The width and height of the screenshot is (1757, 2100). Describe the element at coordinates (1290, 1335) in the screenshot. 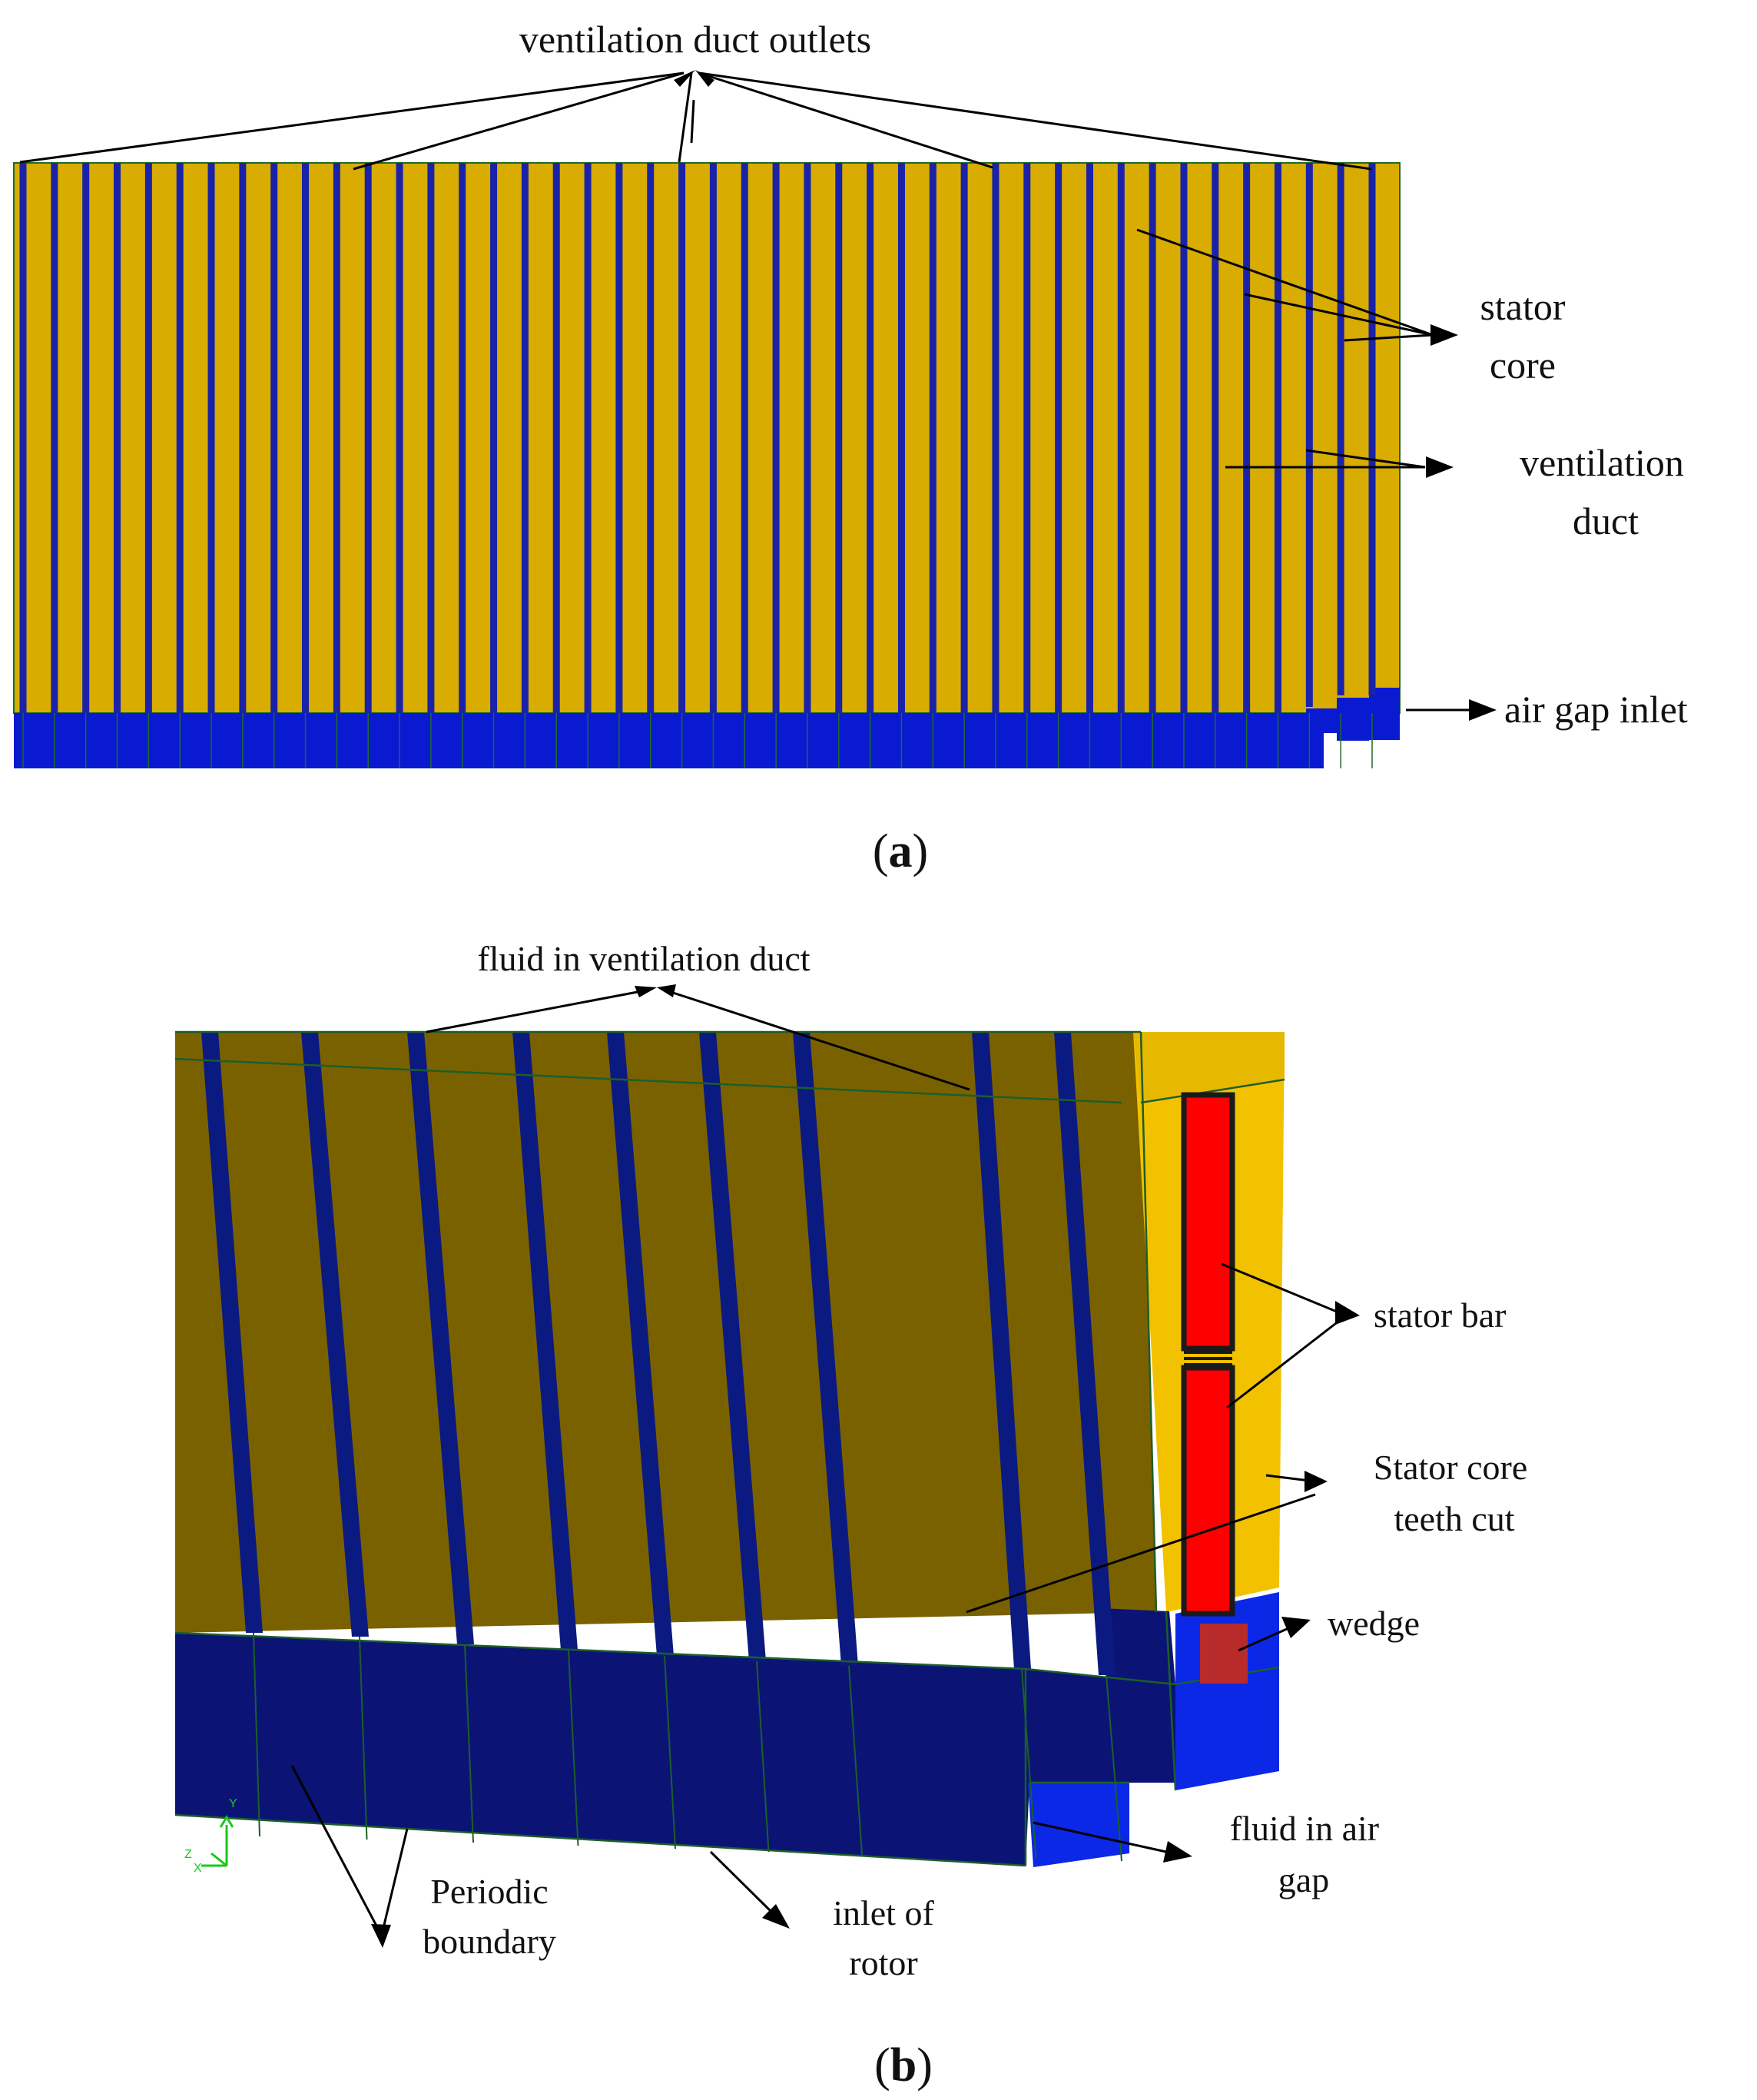

I see `stator-bar-arrows` at that location.